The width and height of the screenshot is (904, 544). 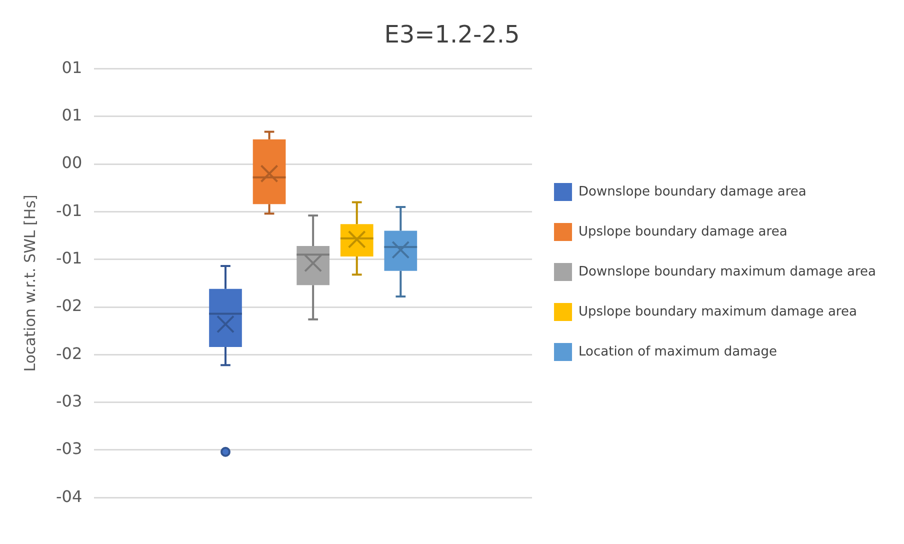 I want to click on legend-label: Upslope boundary maximum damage area, so click(x=717, y=312).